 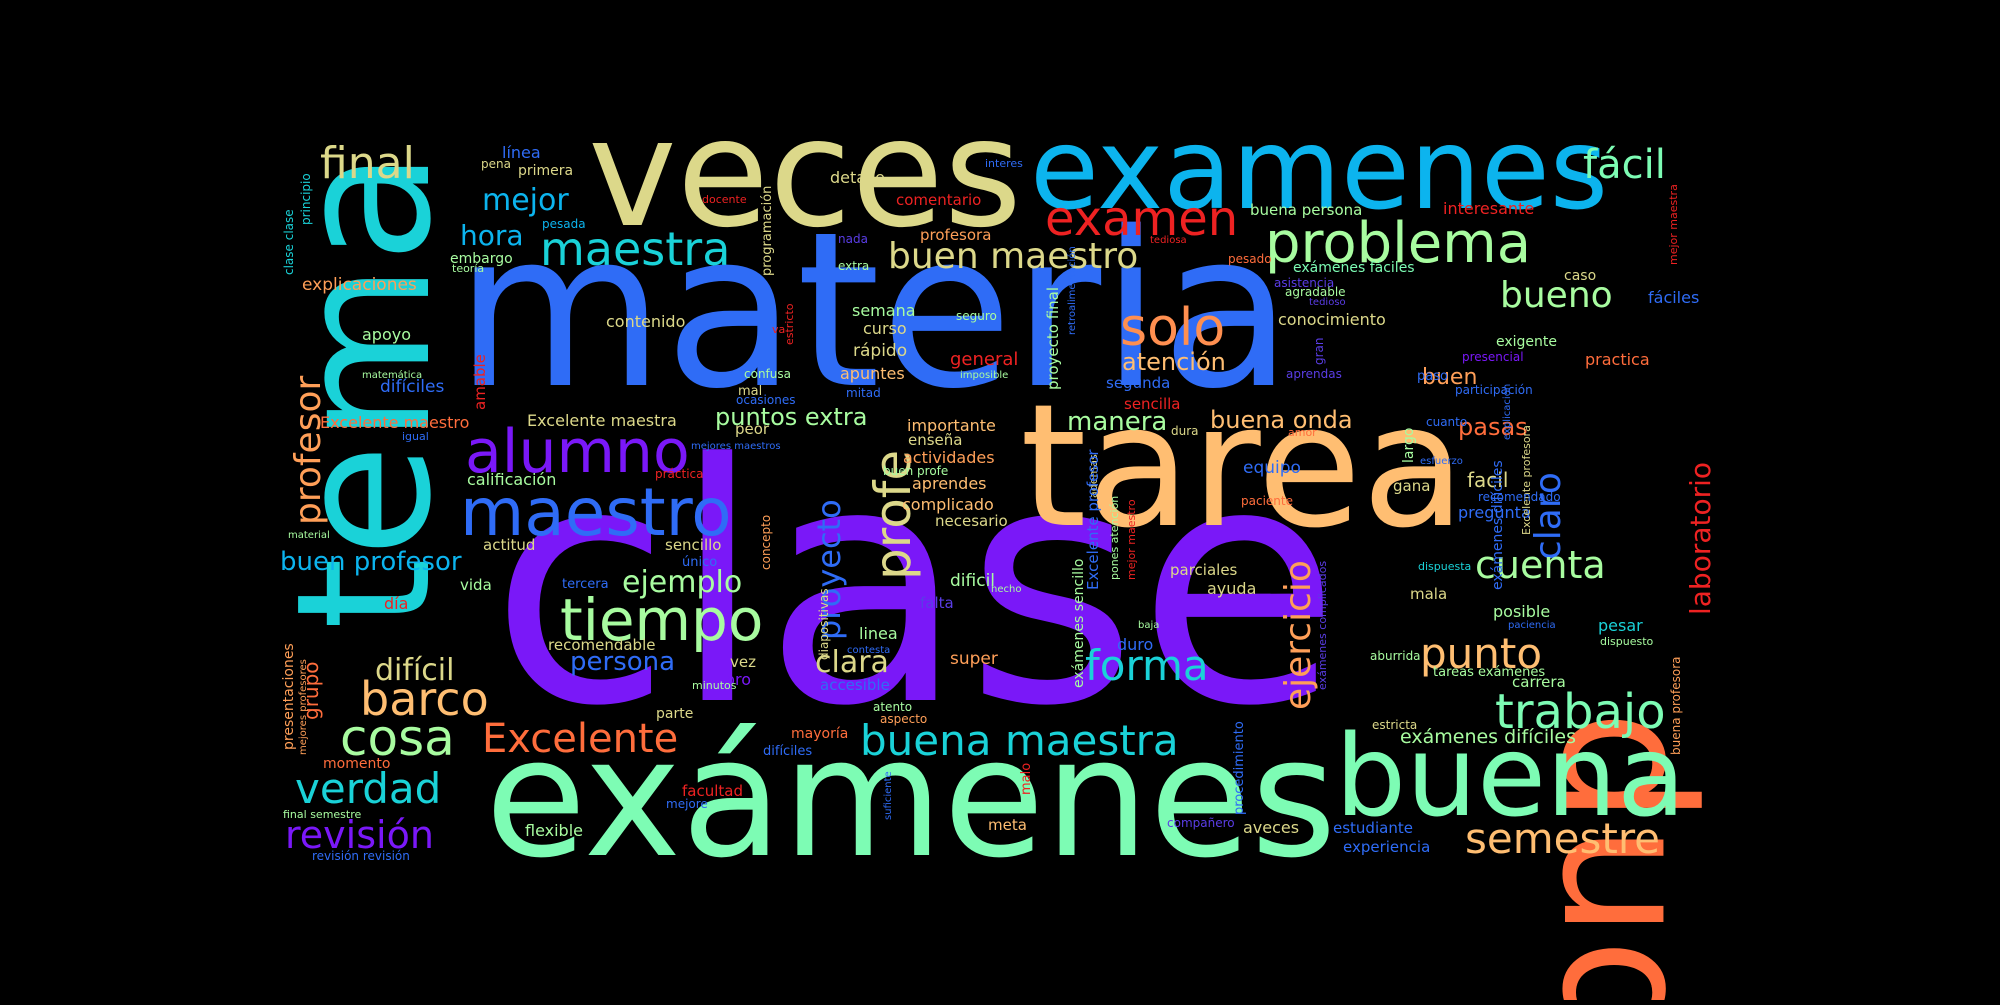 I want to click on cloud-word: libro, so click(x=733, y=679).